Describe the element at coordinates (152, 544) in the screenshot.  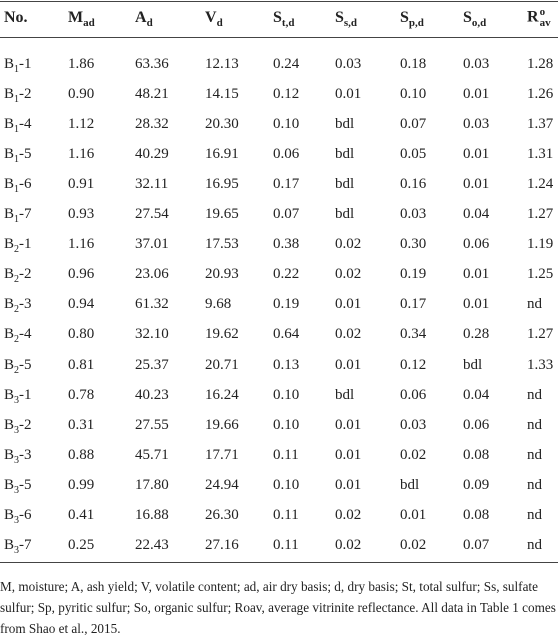
I see `table-cell: 22.43` at that location.